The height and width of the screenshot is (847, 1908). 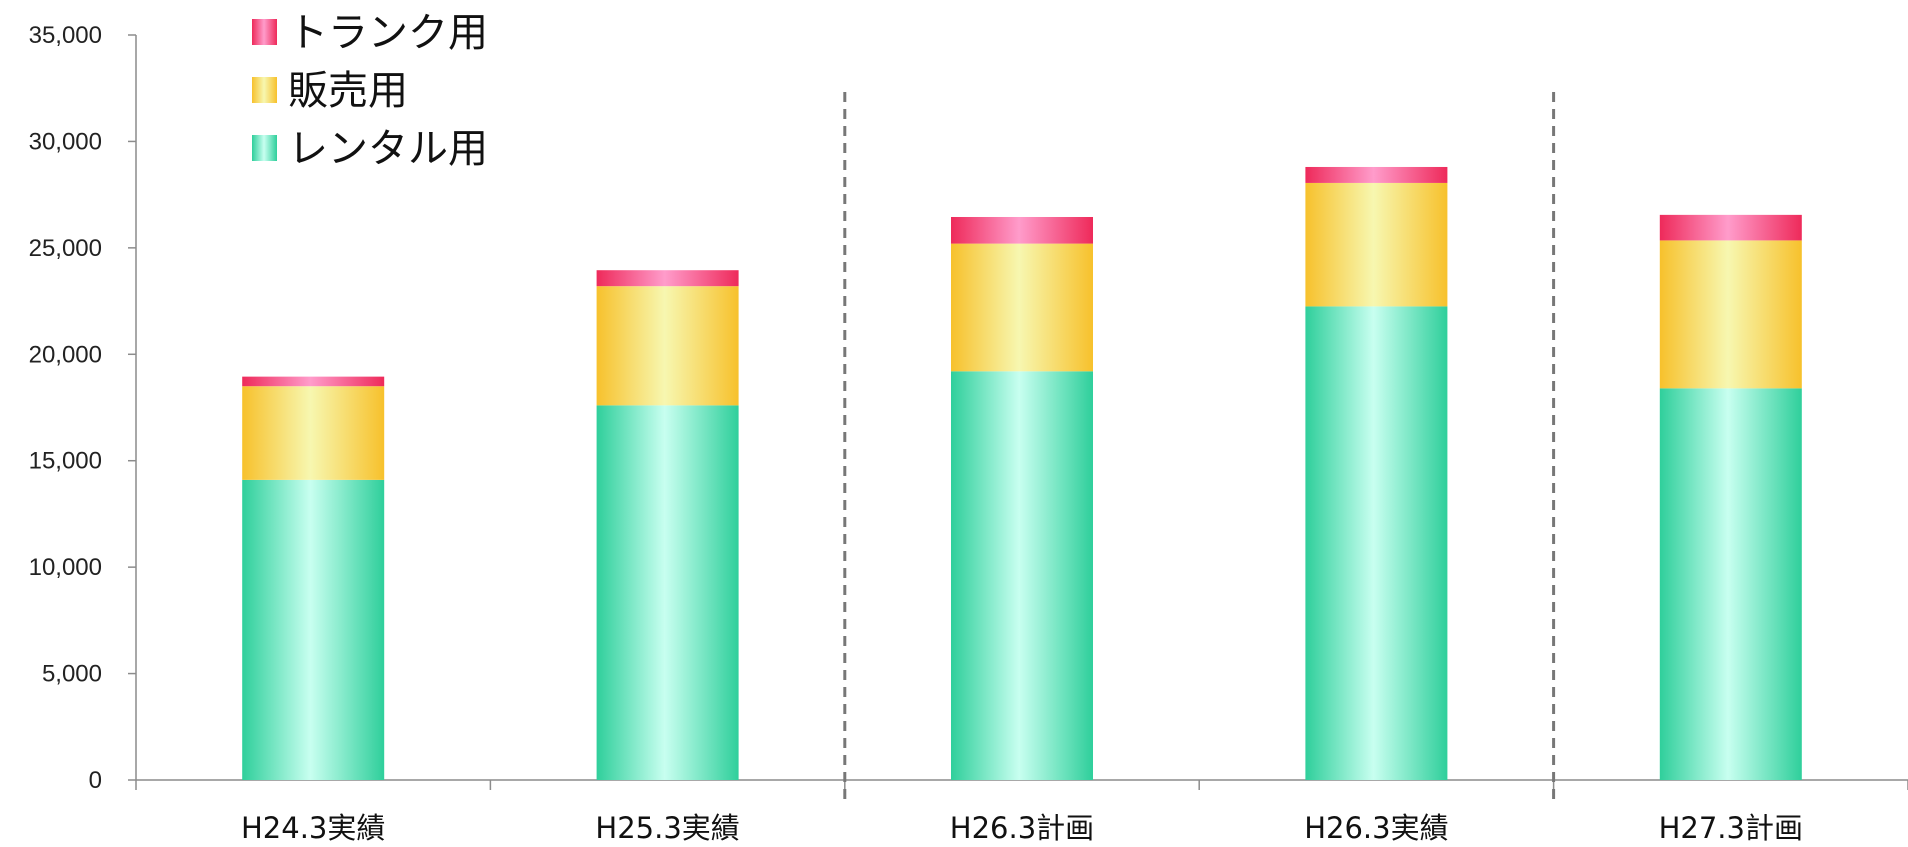 I want to click on legend-label: 販売用, so click(x=348, y=91).